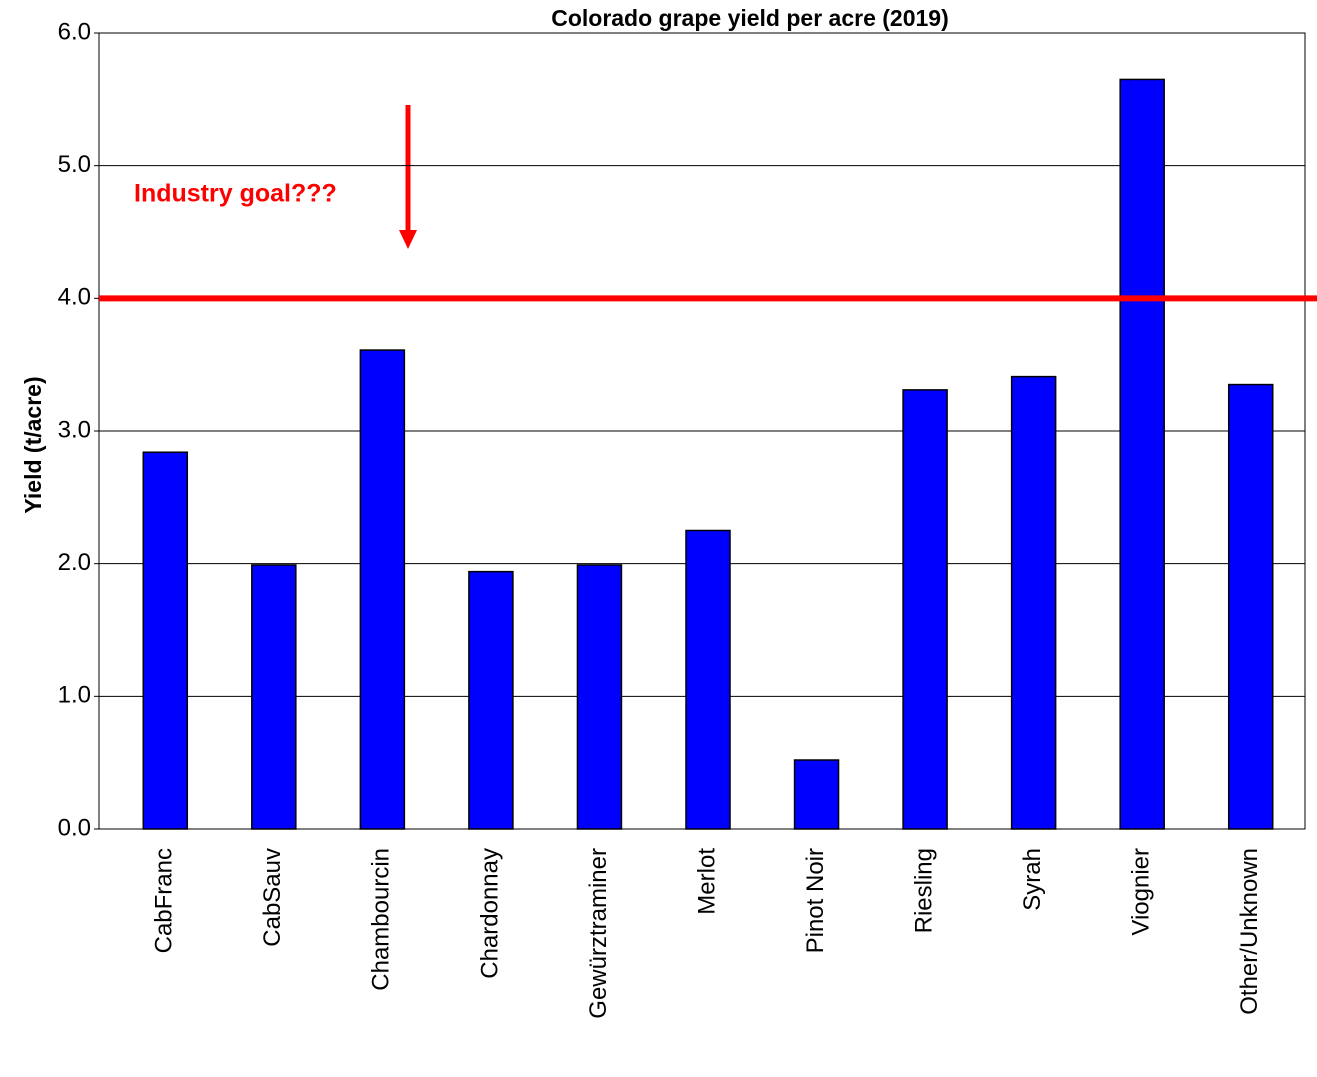 The height and width of the screenshot is (1077, 1317). What do you see at coordinates (74, 695) in the screenshot?
I see `y-tick-label: 1.0` at bounding box center [74, 695].